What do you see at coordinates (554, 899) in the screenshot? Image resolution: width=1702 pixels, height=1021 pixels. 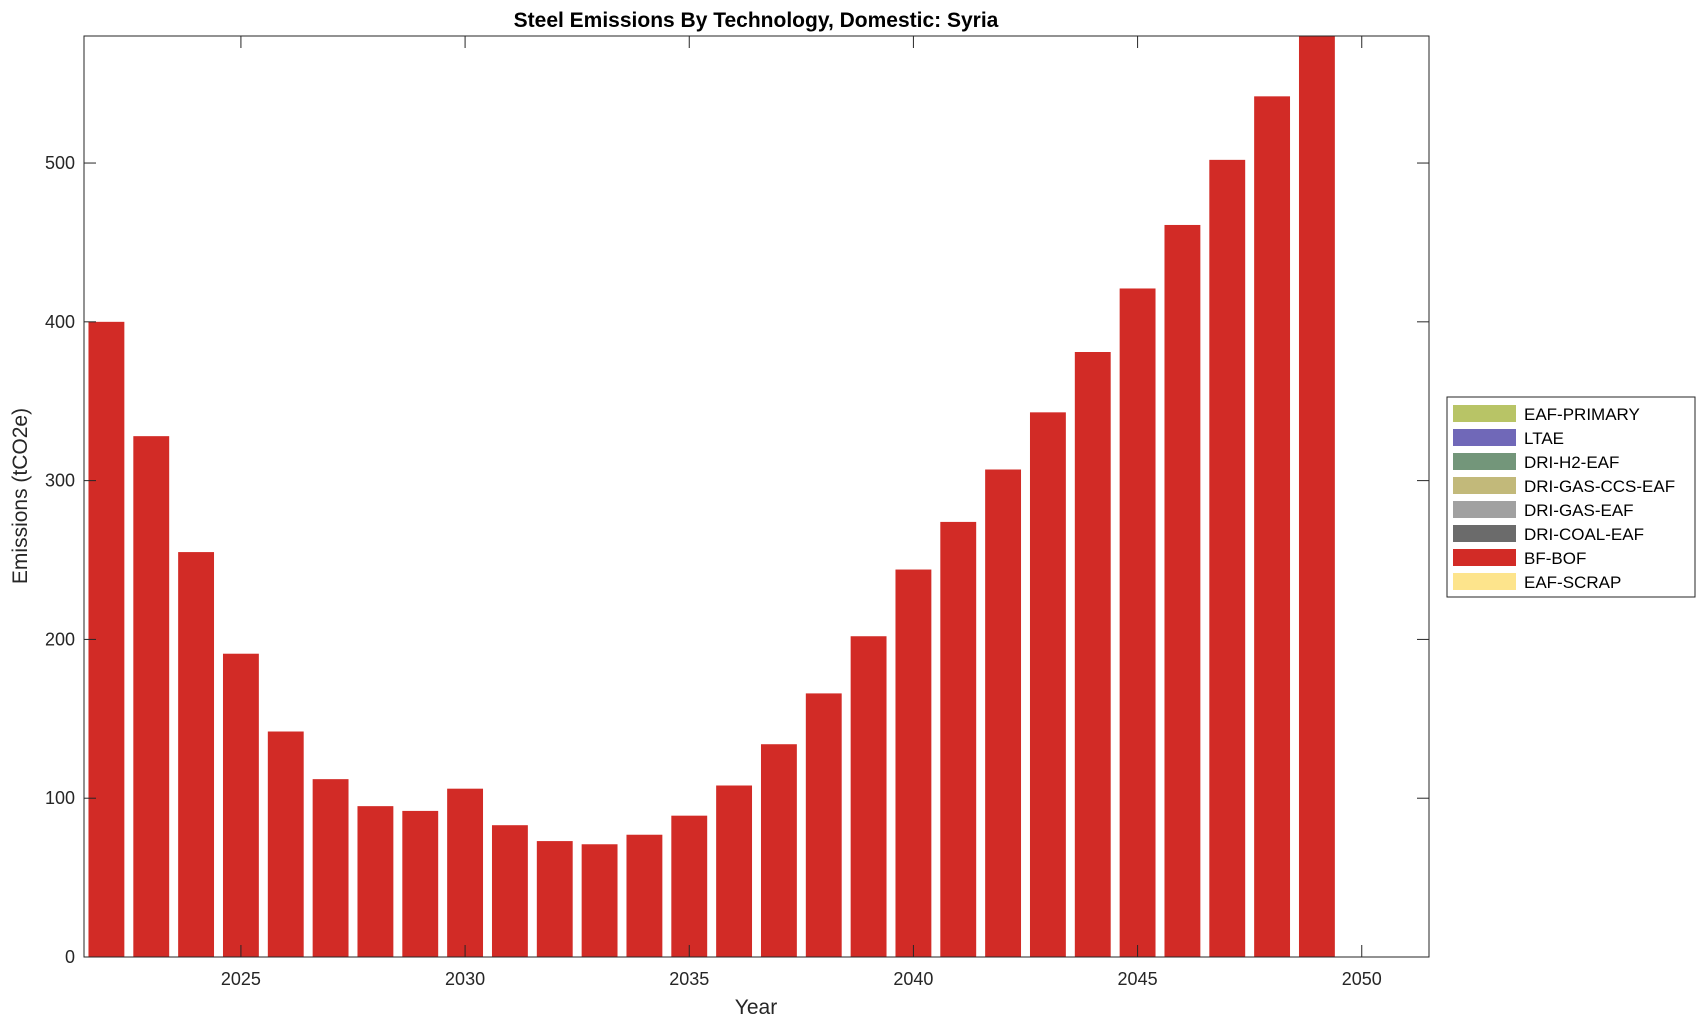 I see `bar-bf-bof-2032` at bounding box center [554, 899].